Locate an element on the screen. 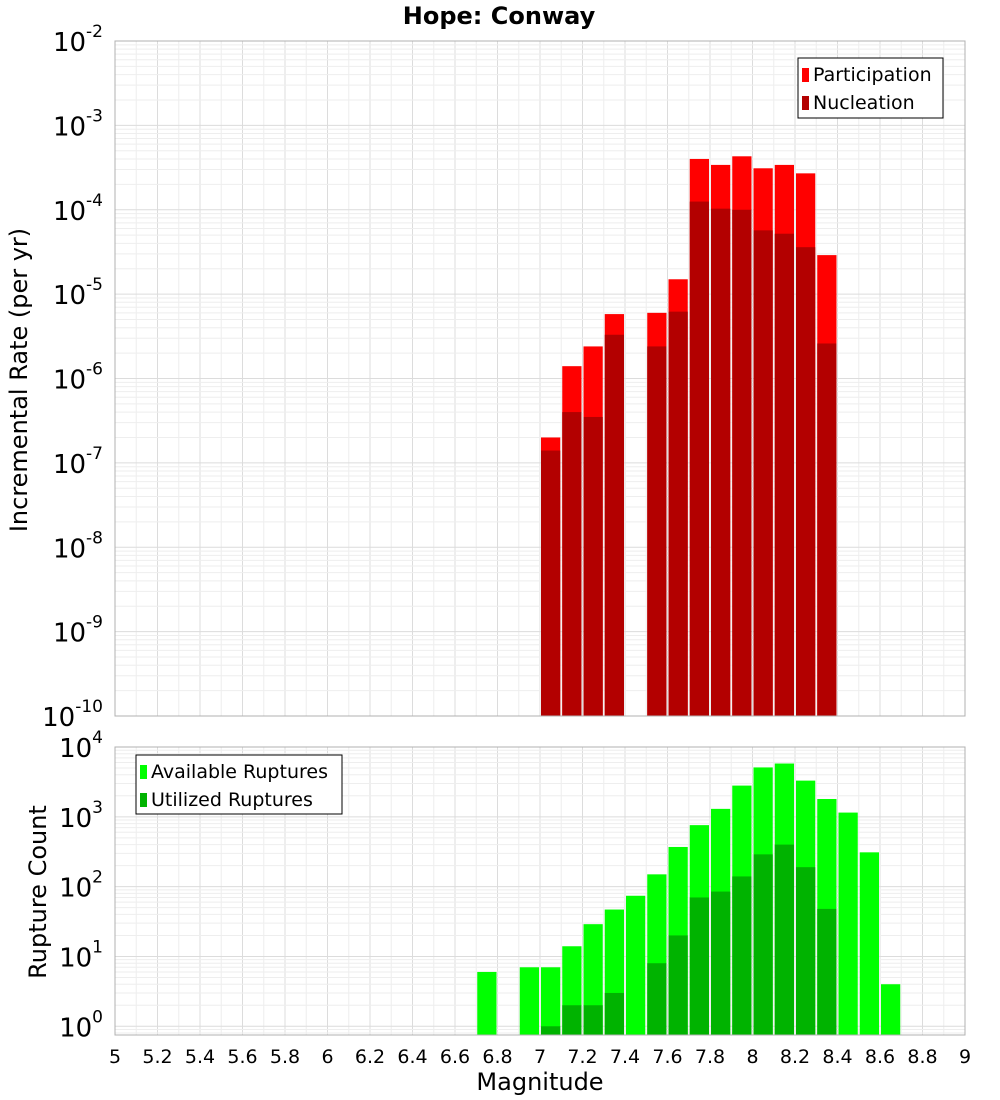 The width and height of the screenshot is (1000, 1100). x-tick-label: 7.6 is located at coordinates (667, 1057).